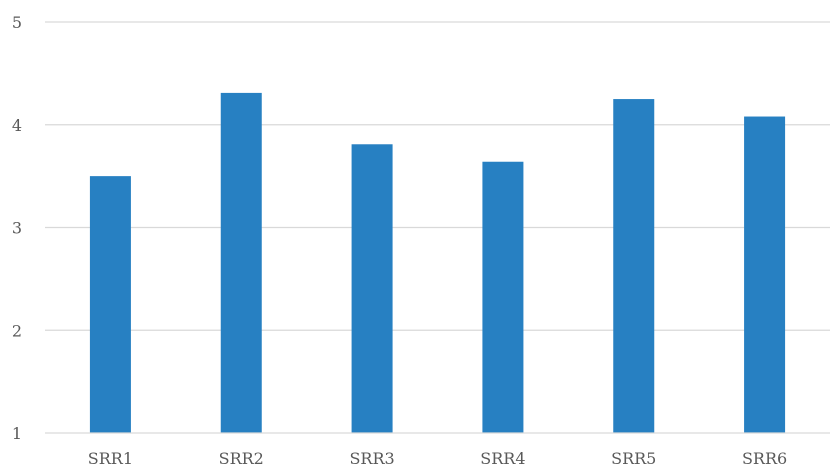  I want to click on y-tick-label: 1, so click(17, 433).